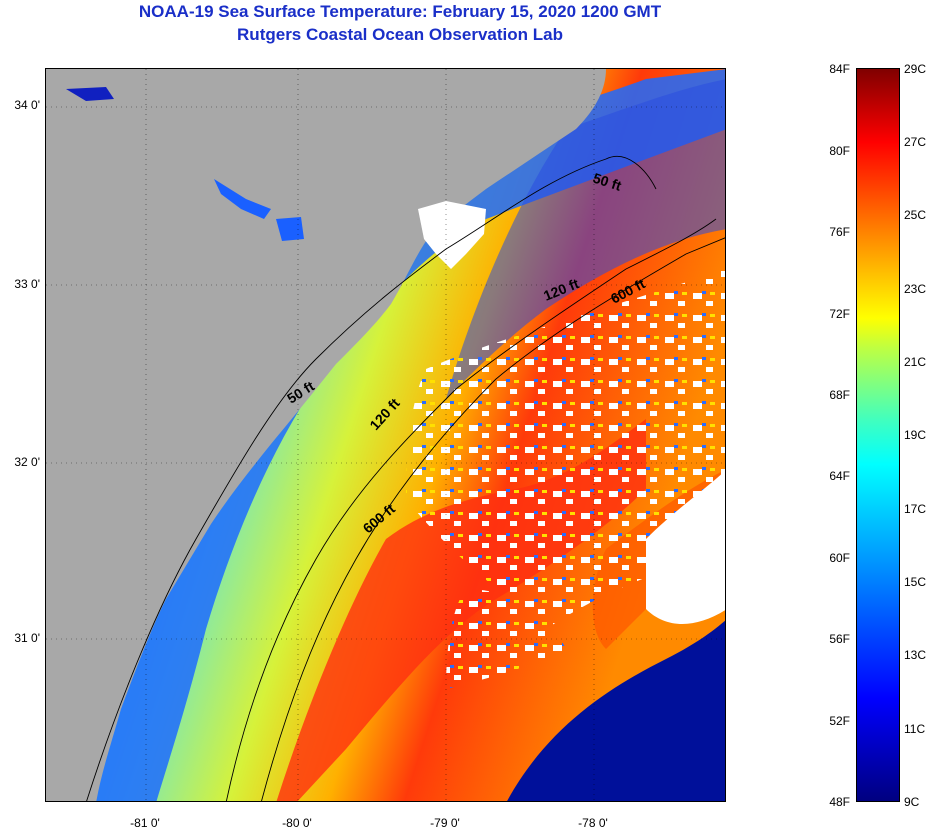  Describe the element at coordinates (685, 547) in the screenshot. I see `cloud-east-block` at that location.